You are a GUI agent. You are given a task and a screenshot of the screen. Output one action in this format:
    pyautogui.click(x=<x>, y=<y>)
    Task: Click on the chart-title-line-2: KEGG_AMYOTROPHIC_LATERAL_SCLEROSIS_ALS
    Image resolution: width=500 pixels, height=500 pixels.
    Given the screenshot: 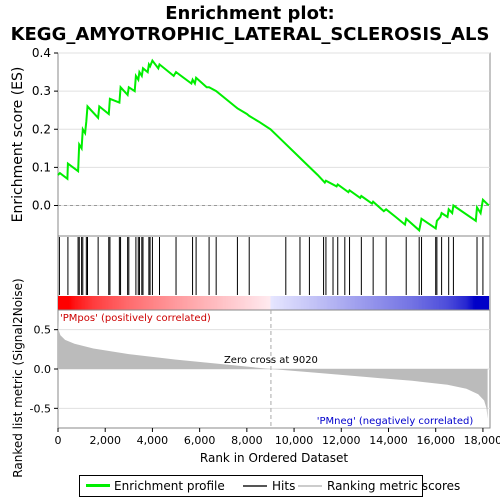 What is the action you would take?
    pyautogui.click(x=250, y=34)
    